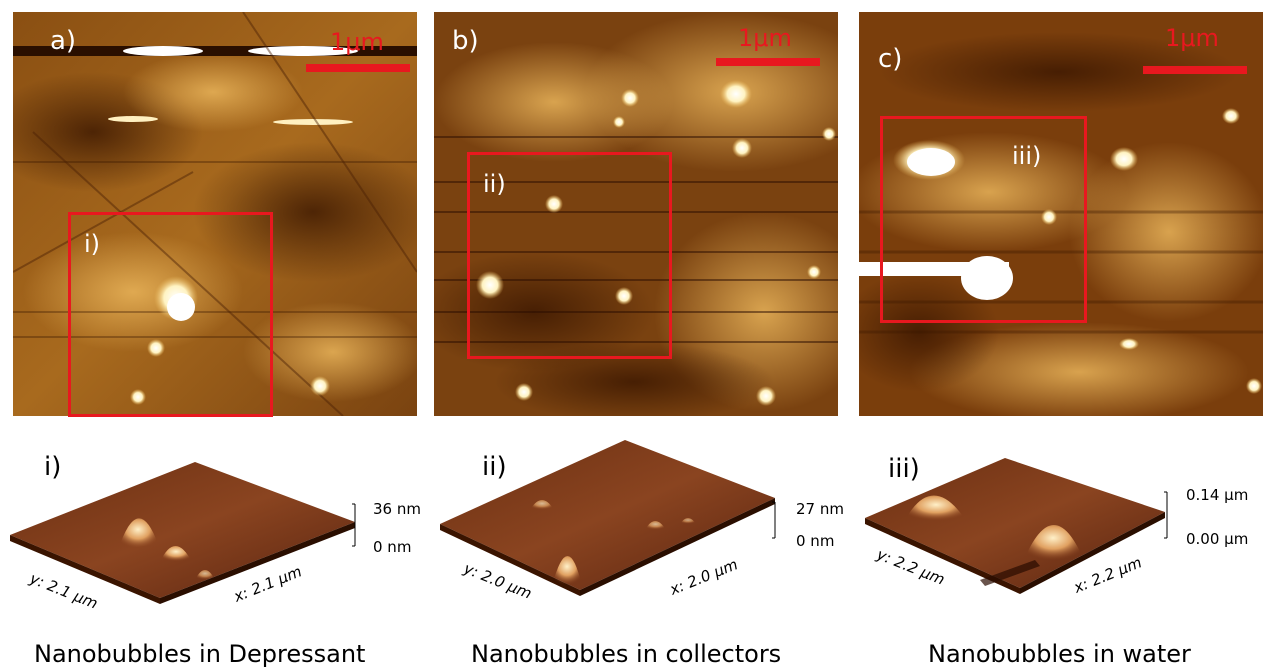 This screenshot has height=670, width=1271. Describe the element at coordinates (983, 219) in the screenshot. I see `roi-box-iii` at that location.